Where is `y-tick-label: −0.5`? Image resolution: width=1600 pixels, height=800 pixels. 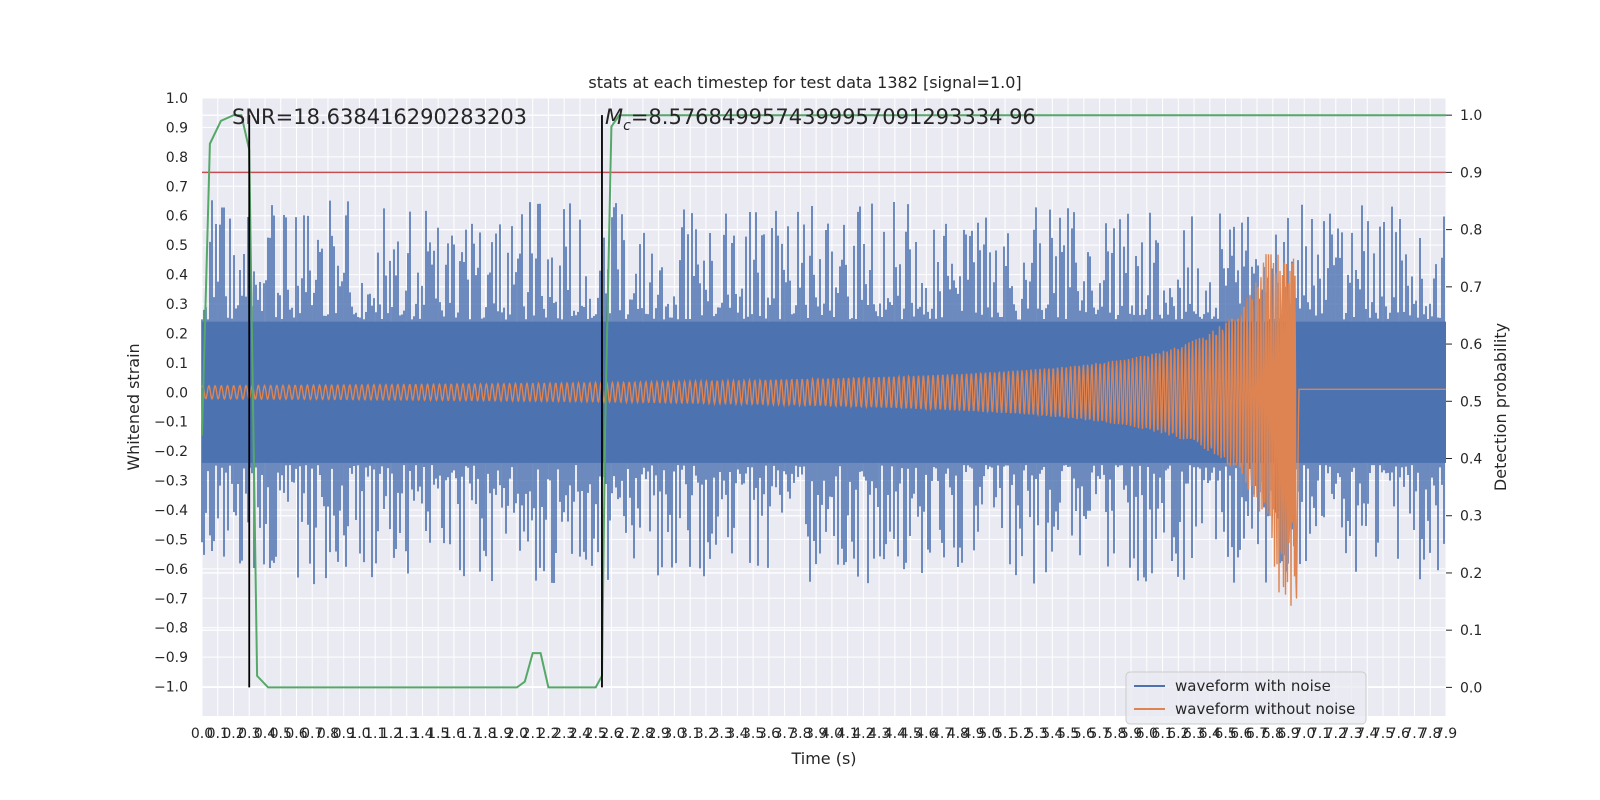 y-tick-label: −0.5 is located at coordinates (171, 540).